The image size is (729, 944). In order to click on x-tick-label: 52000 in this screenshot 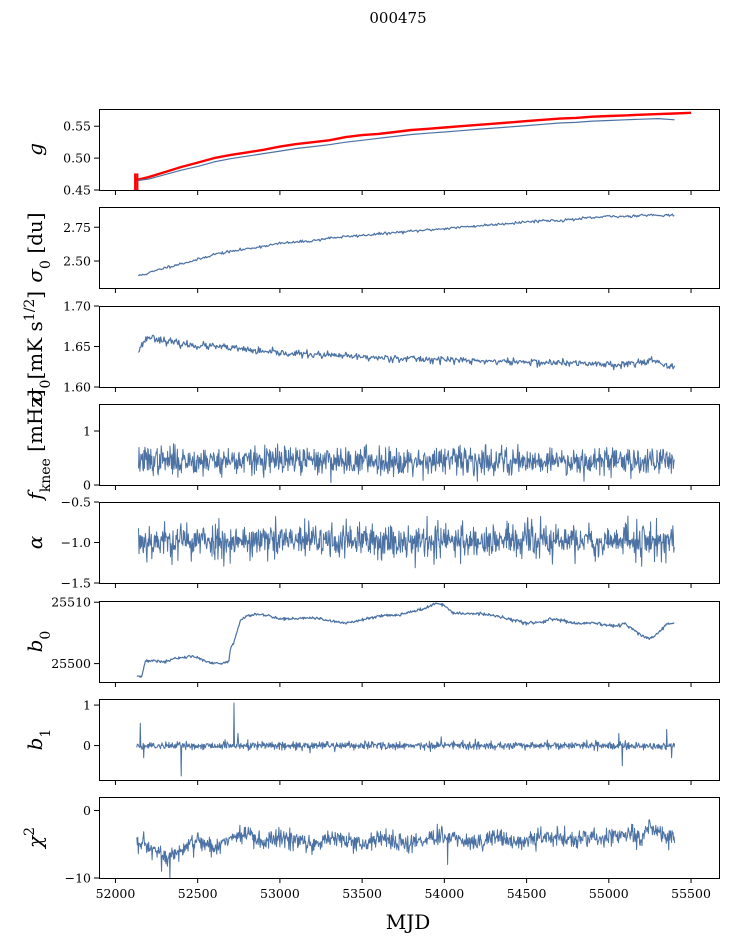, I will do `click(116, 893)`.